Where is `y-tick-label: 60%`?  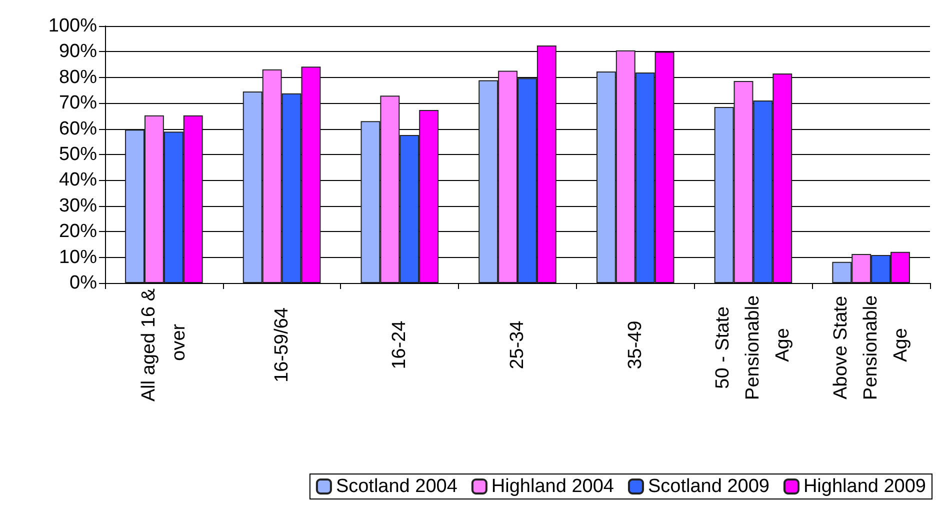
y-tick-label: 60% is located at coordinates (78, 129).